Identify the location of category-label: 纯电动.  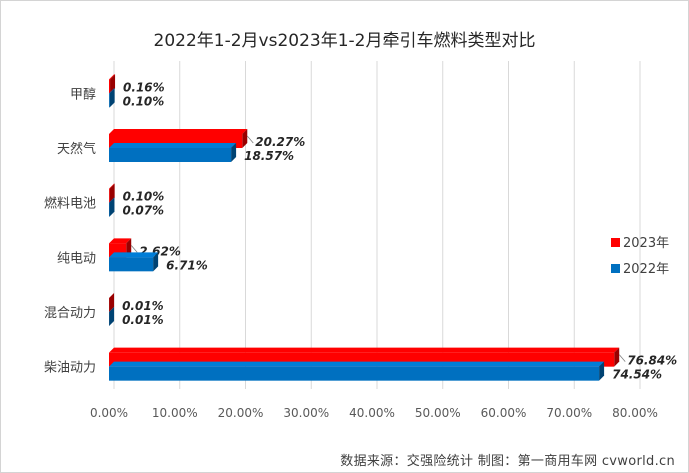
(76, 258).